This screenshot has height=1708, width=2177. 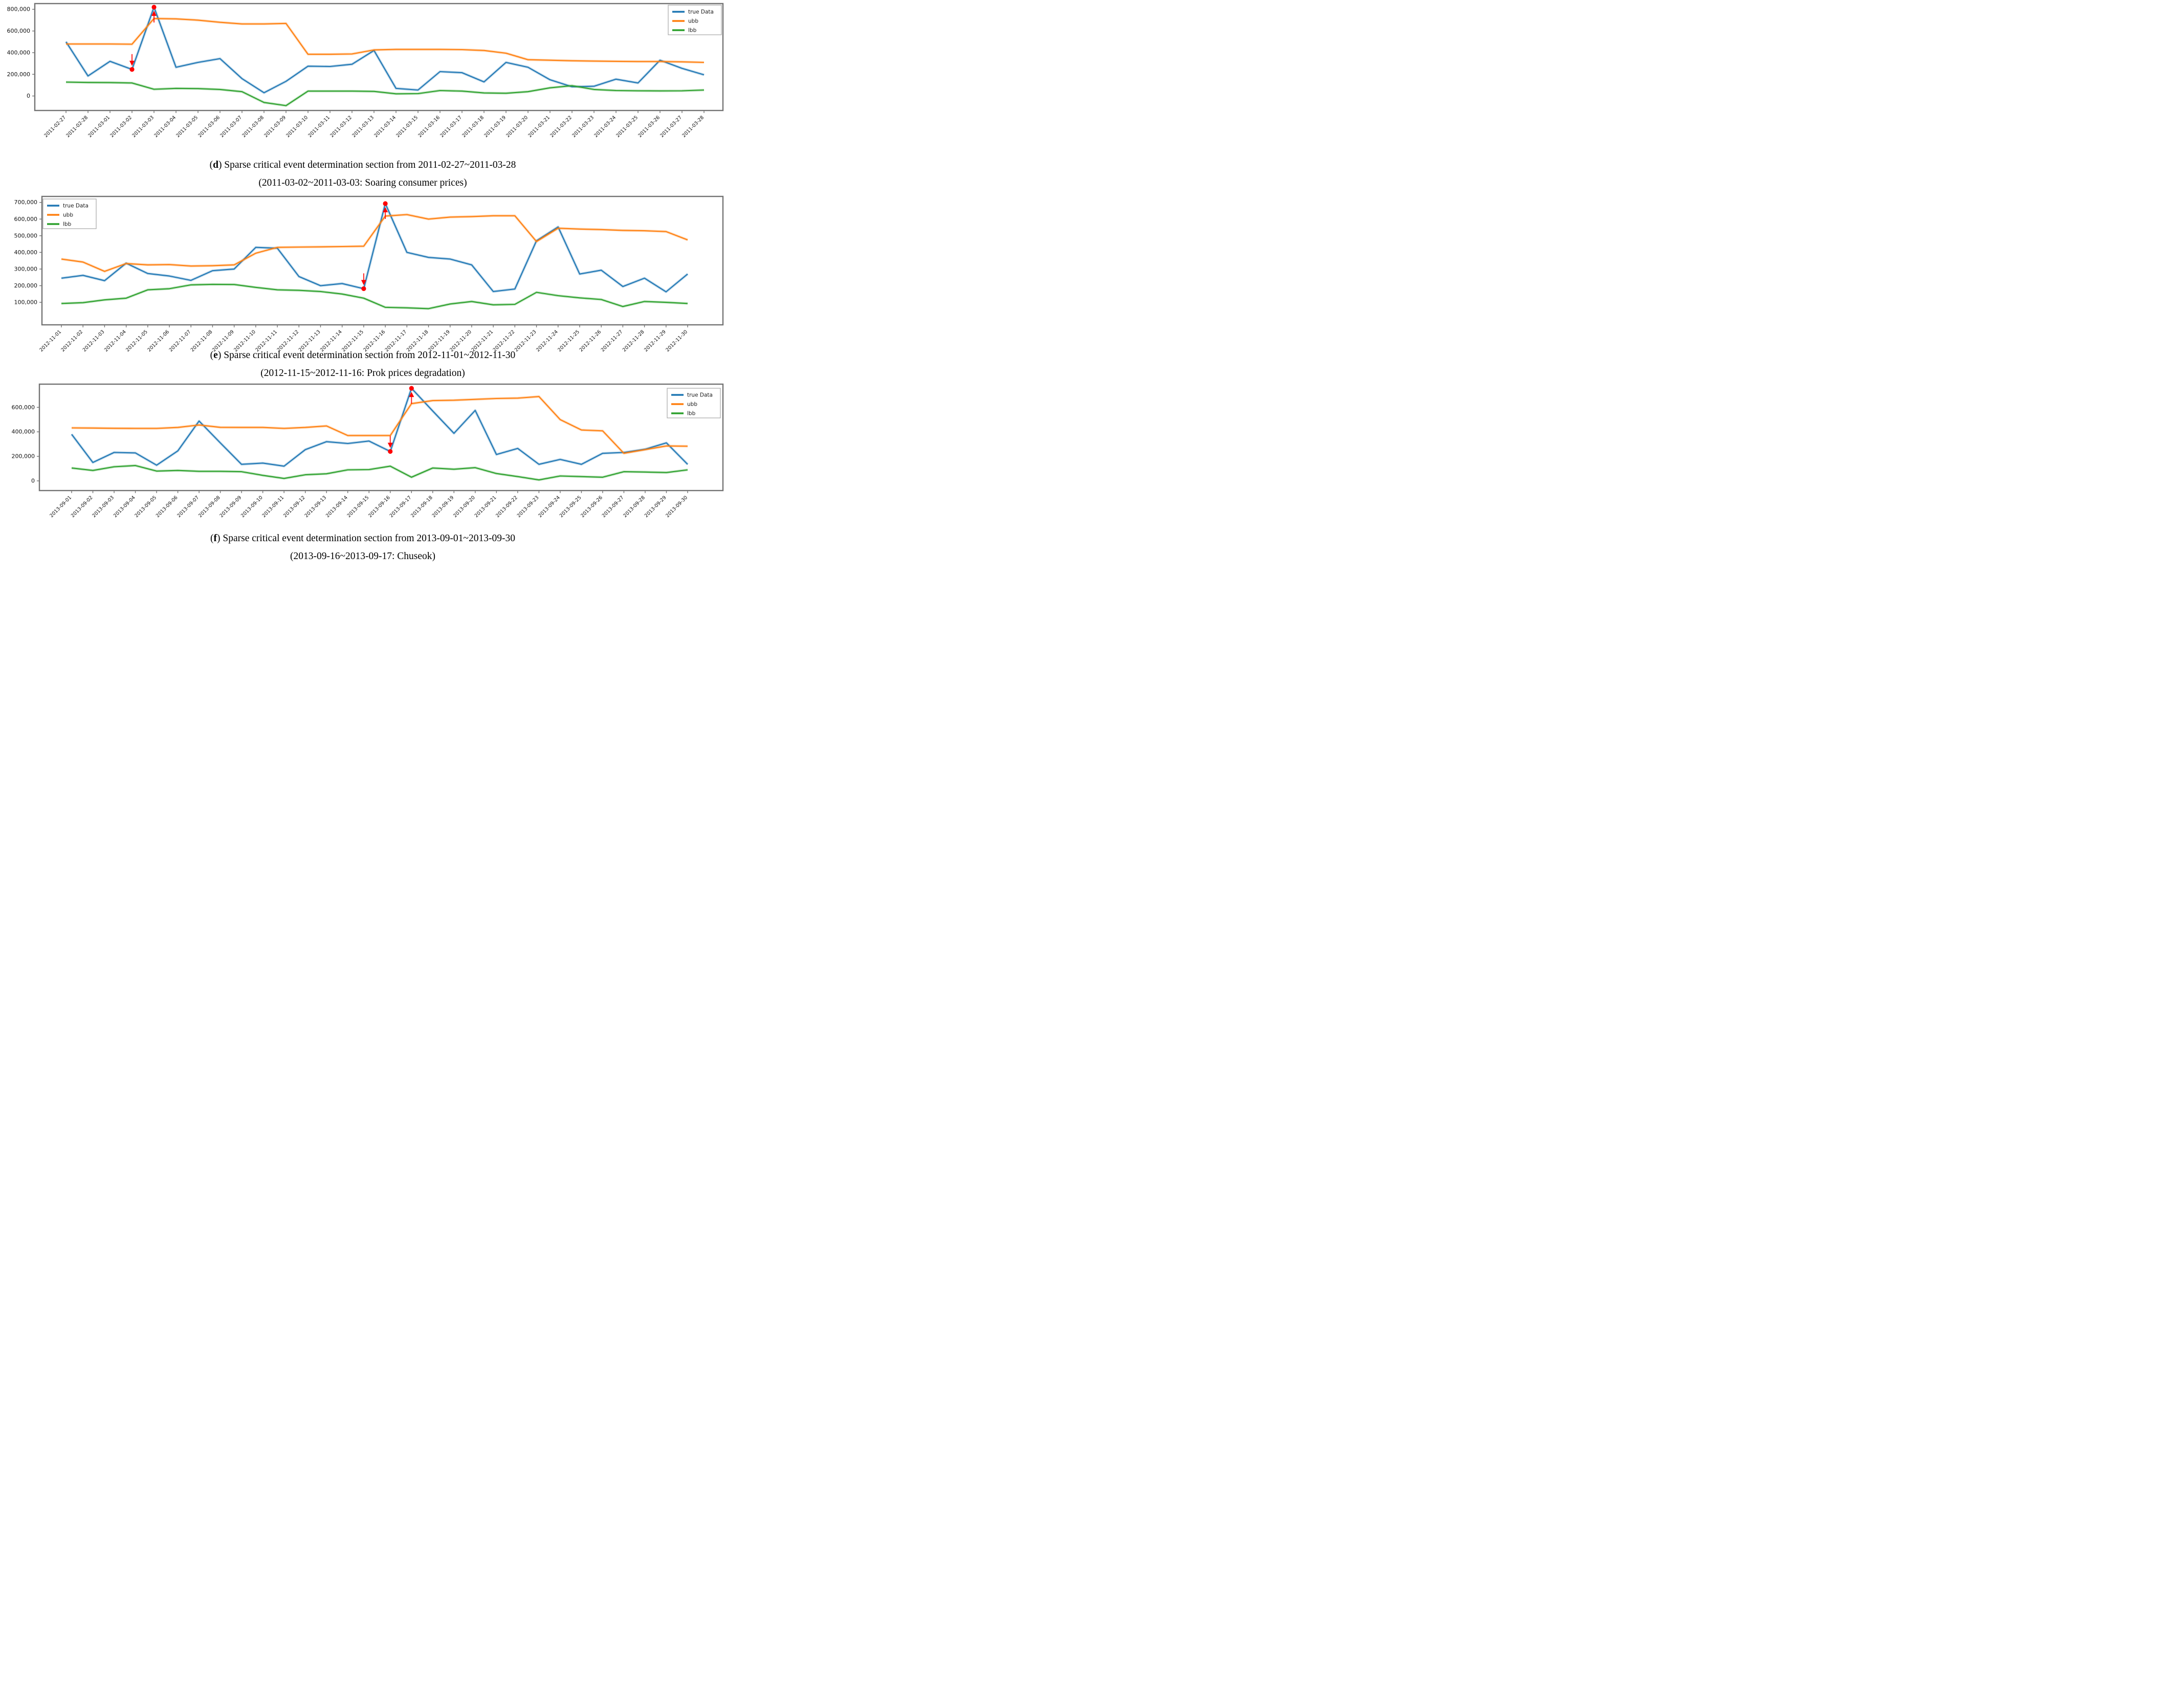 I want to click on caption-f-line2: (2013-09-16~2013-09-17: Chuseok), so click(x=363, y=556).